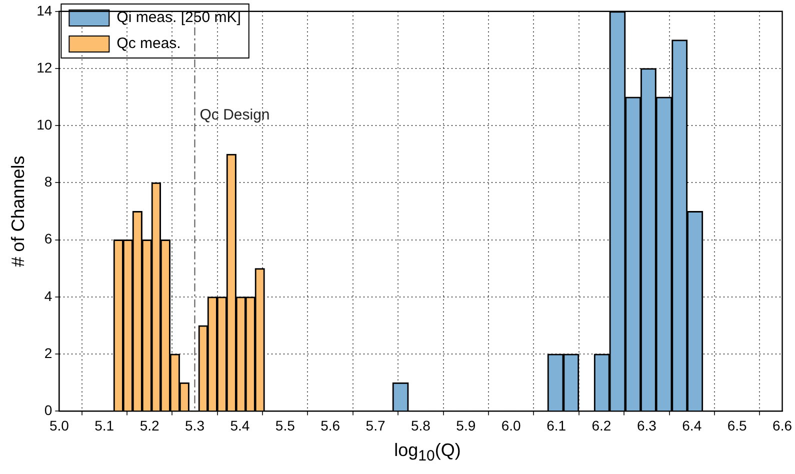 Image resolution: width=795 pixels, height=474 pixels. What do you see at coordinates (235, 115) in the screenshot?
I see `ref-line-label: Qc Design` at bounding box center [235, 115].